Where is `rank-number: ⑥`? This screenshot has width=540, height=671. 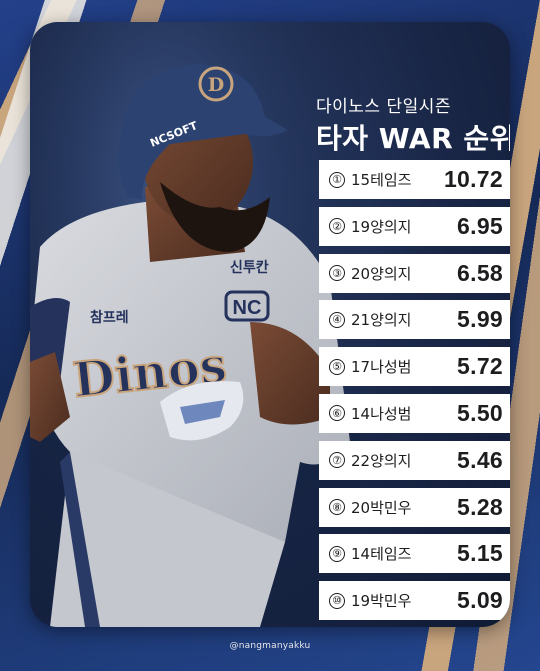 rank-number: ⑥ is located at coordinates (337, 413).